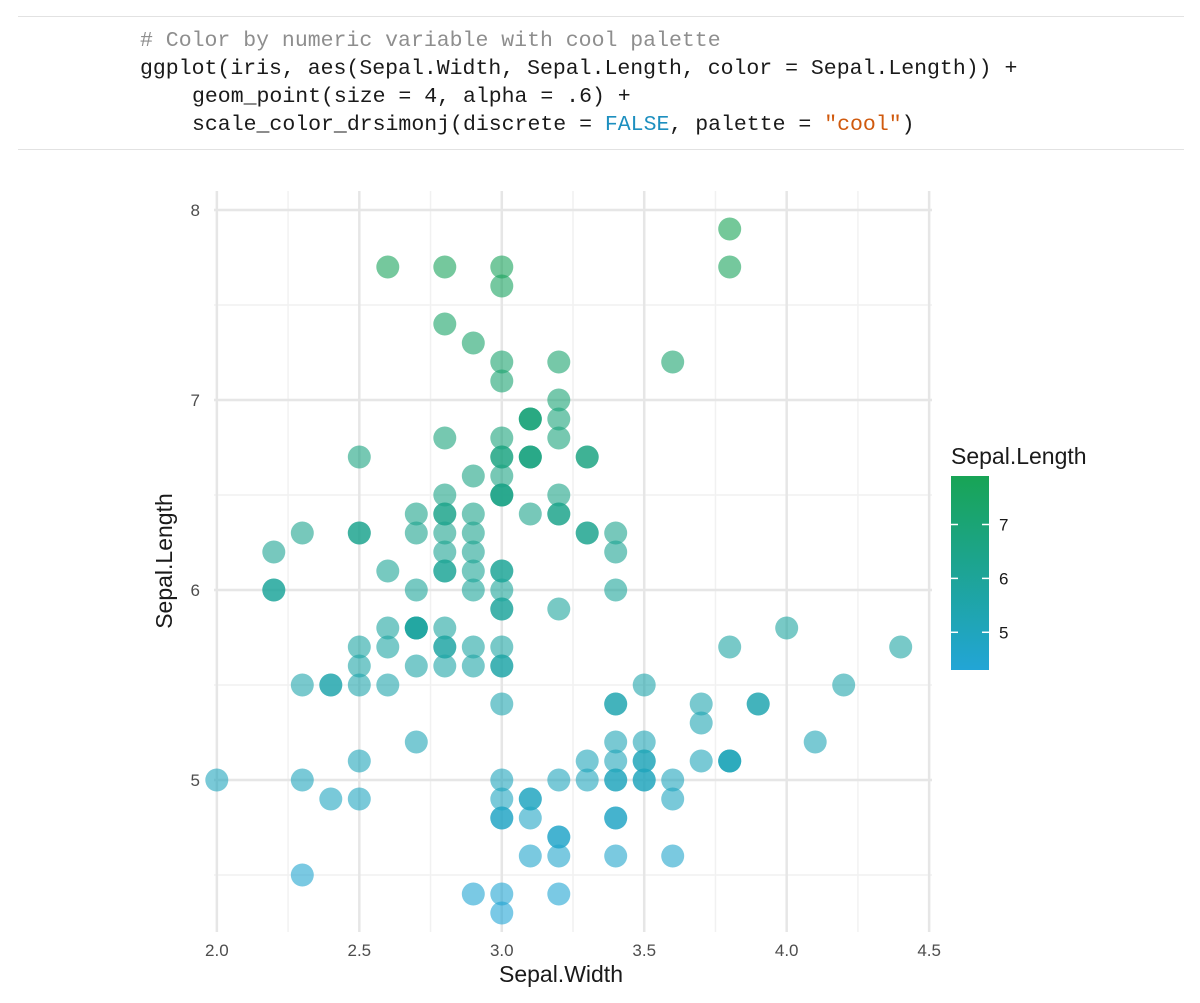 Image resolution: width=1200 pixels, height=1003 pixels. Describe the element at coordinates (863, 125) in the screenshot. I see `code-string-cool: "cool"` at that location.